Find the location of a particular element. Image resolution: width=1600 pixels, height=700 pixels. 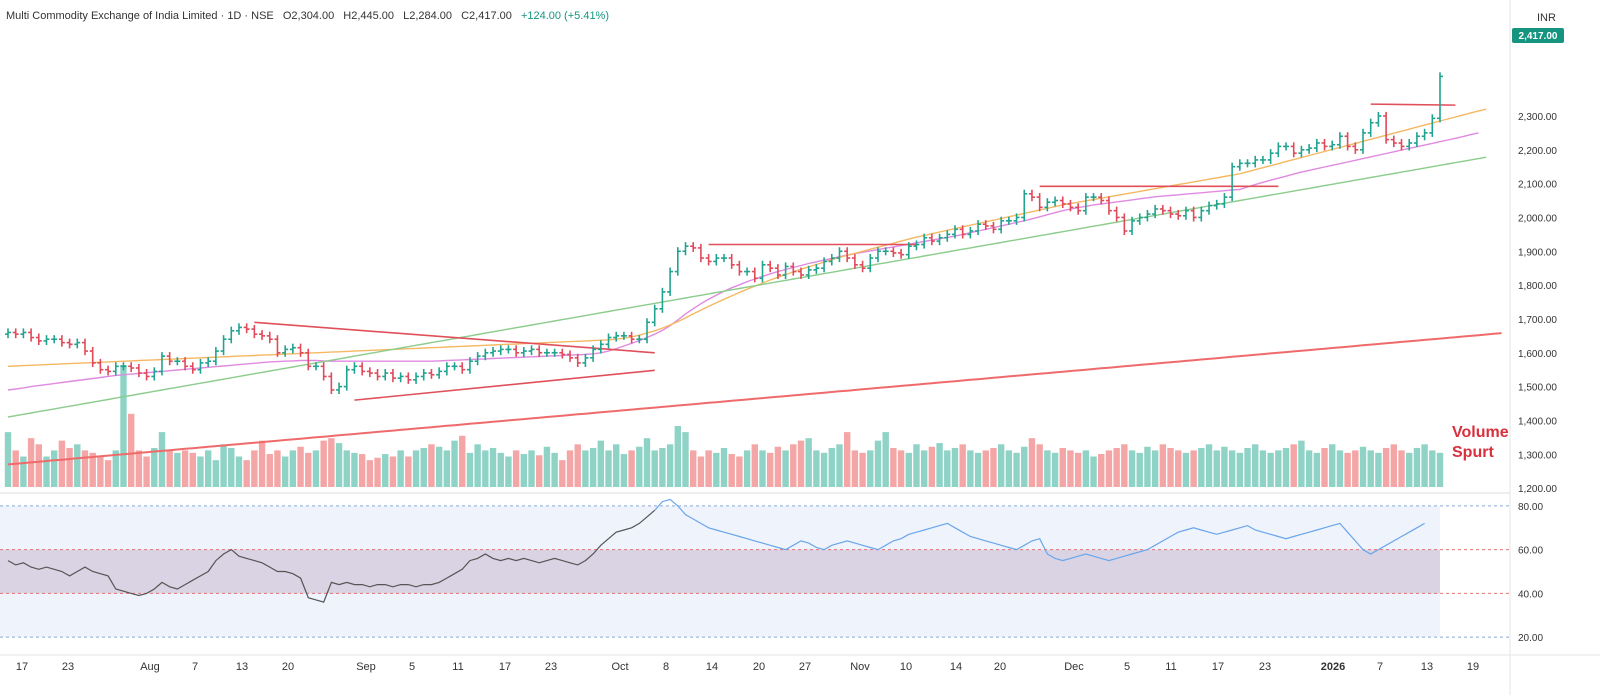

rsi-tick-label: 40.00 is located at coordinates (1530, 594).